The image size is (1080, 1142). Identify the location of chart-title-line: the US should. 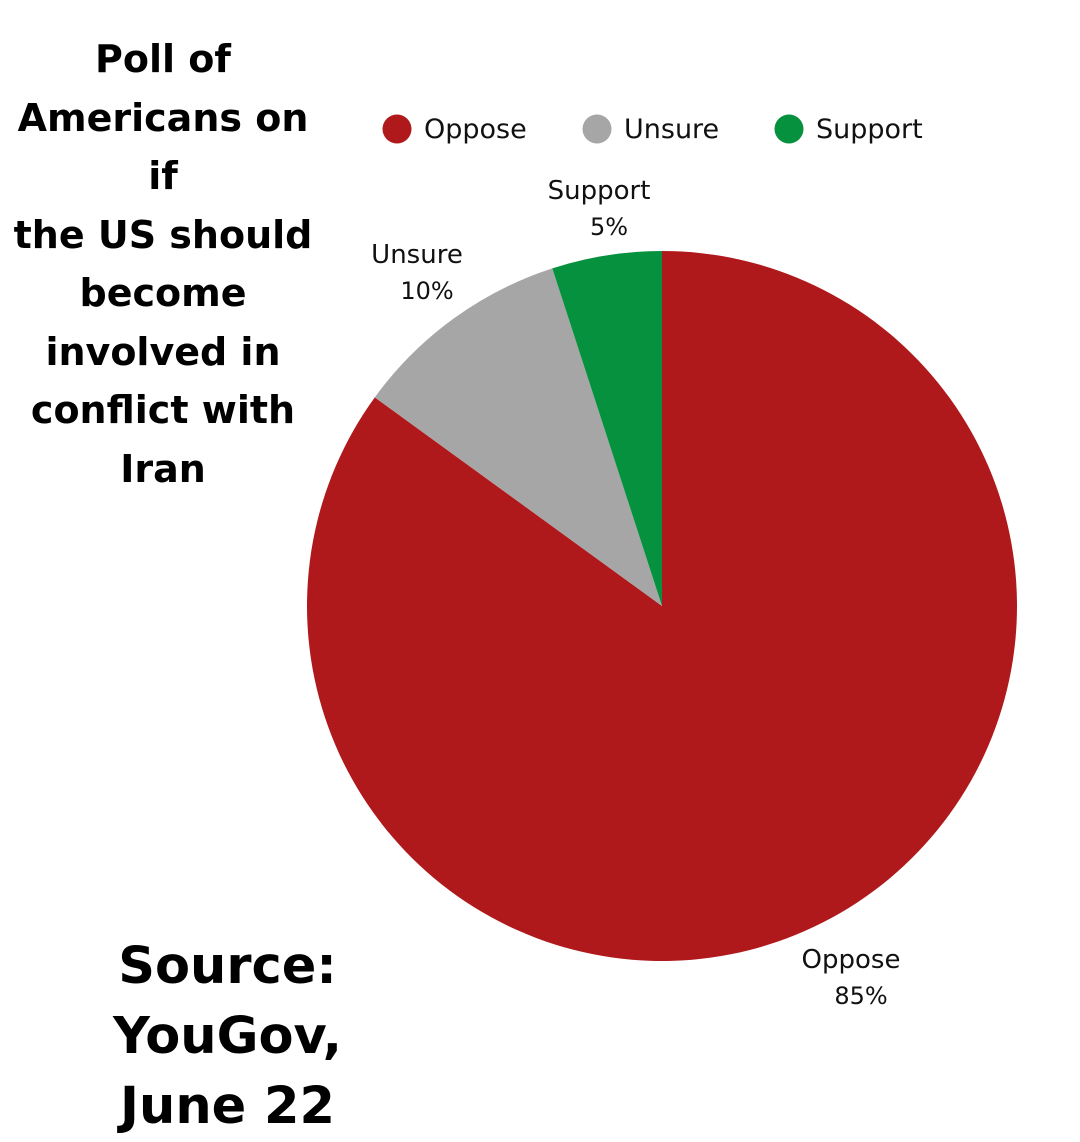
(163, 234).